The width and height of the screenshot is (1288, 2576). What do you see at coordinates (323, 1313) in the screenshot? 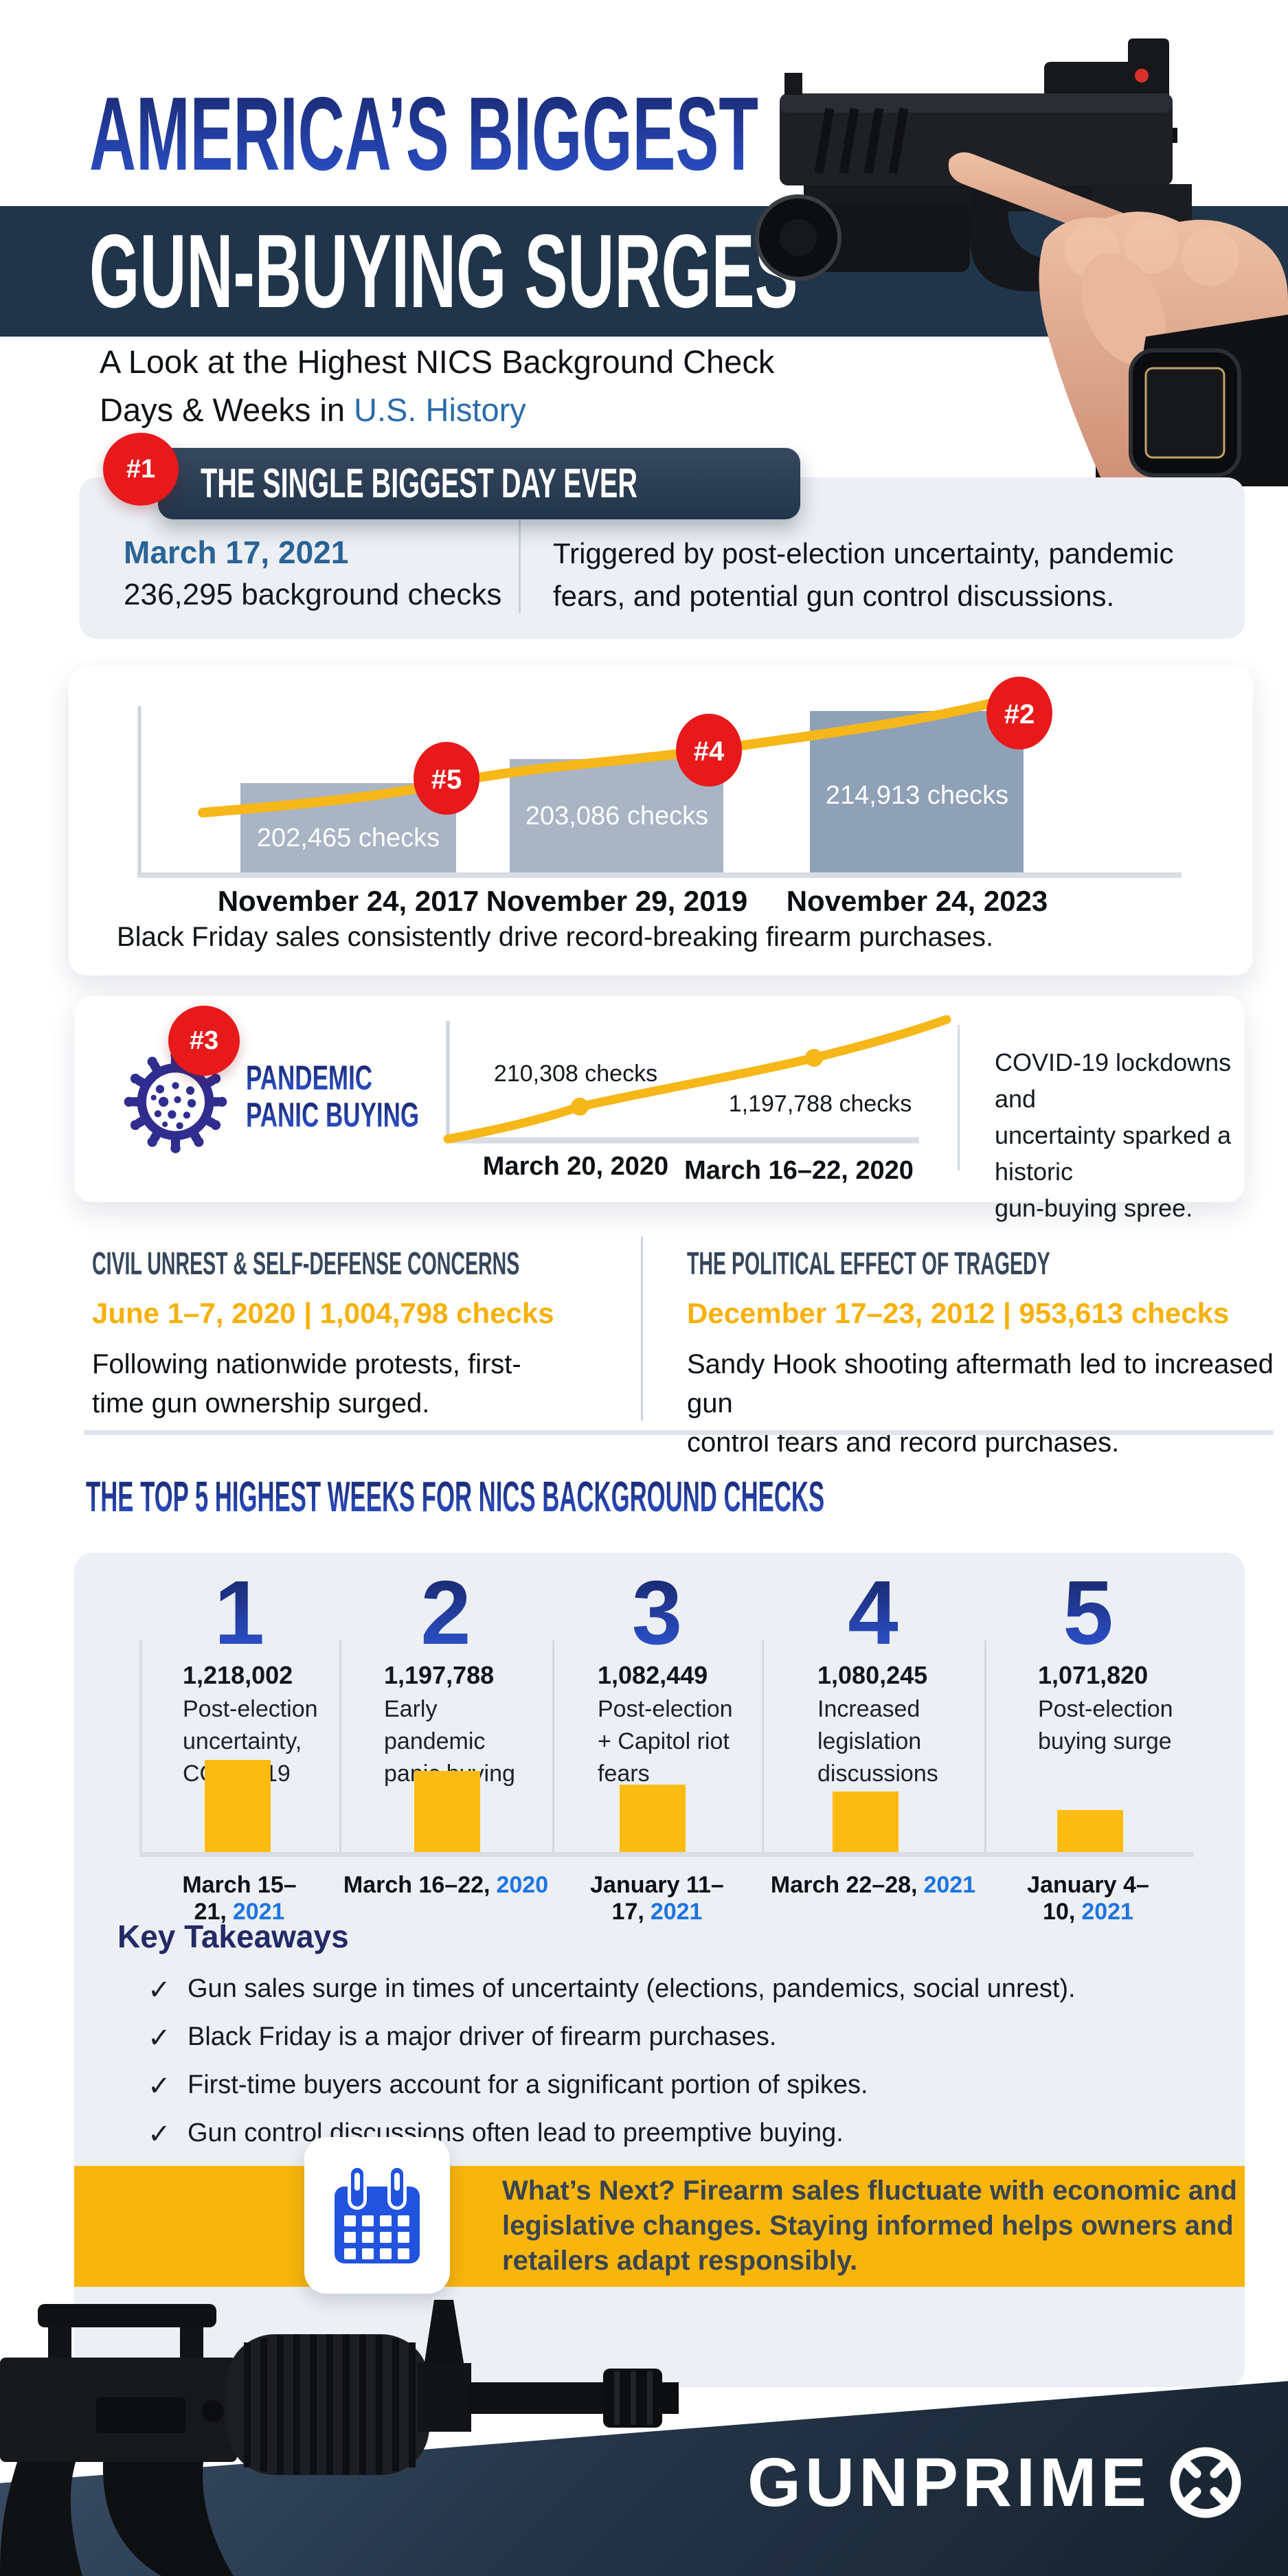
I see `civil-unrest-stat: June 1–7, 2020 | 1,004,798 checks` at bounding box center [323, 1313].